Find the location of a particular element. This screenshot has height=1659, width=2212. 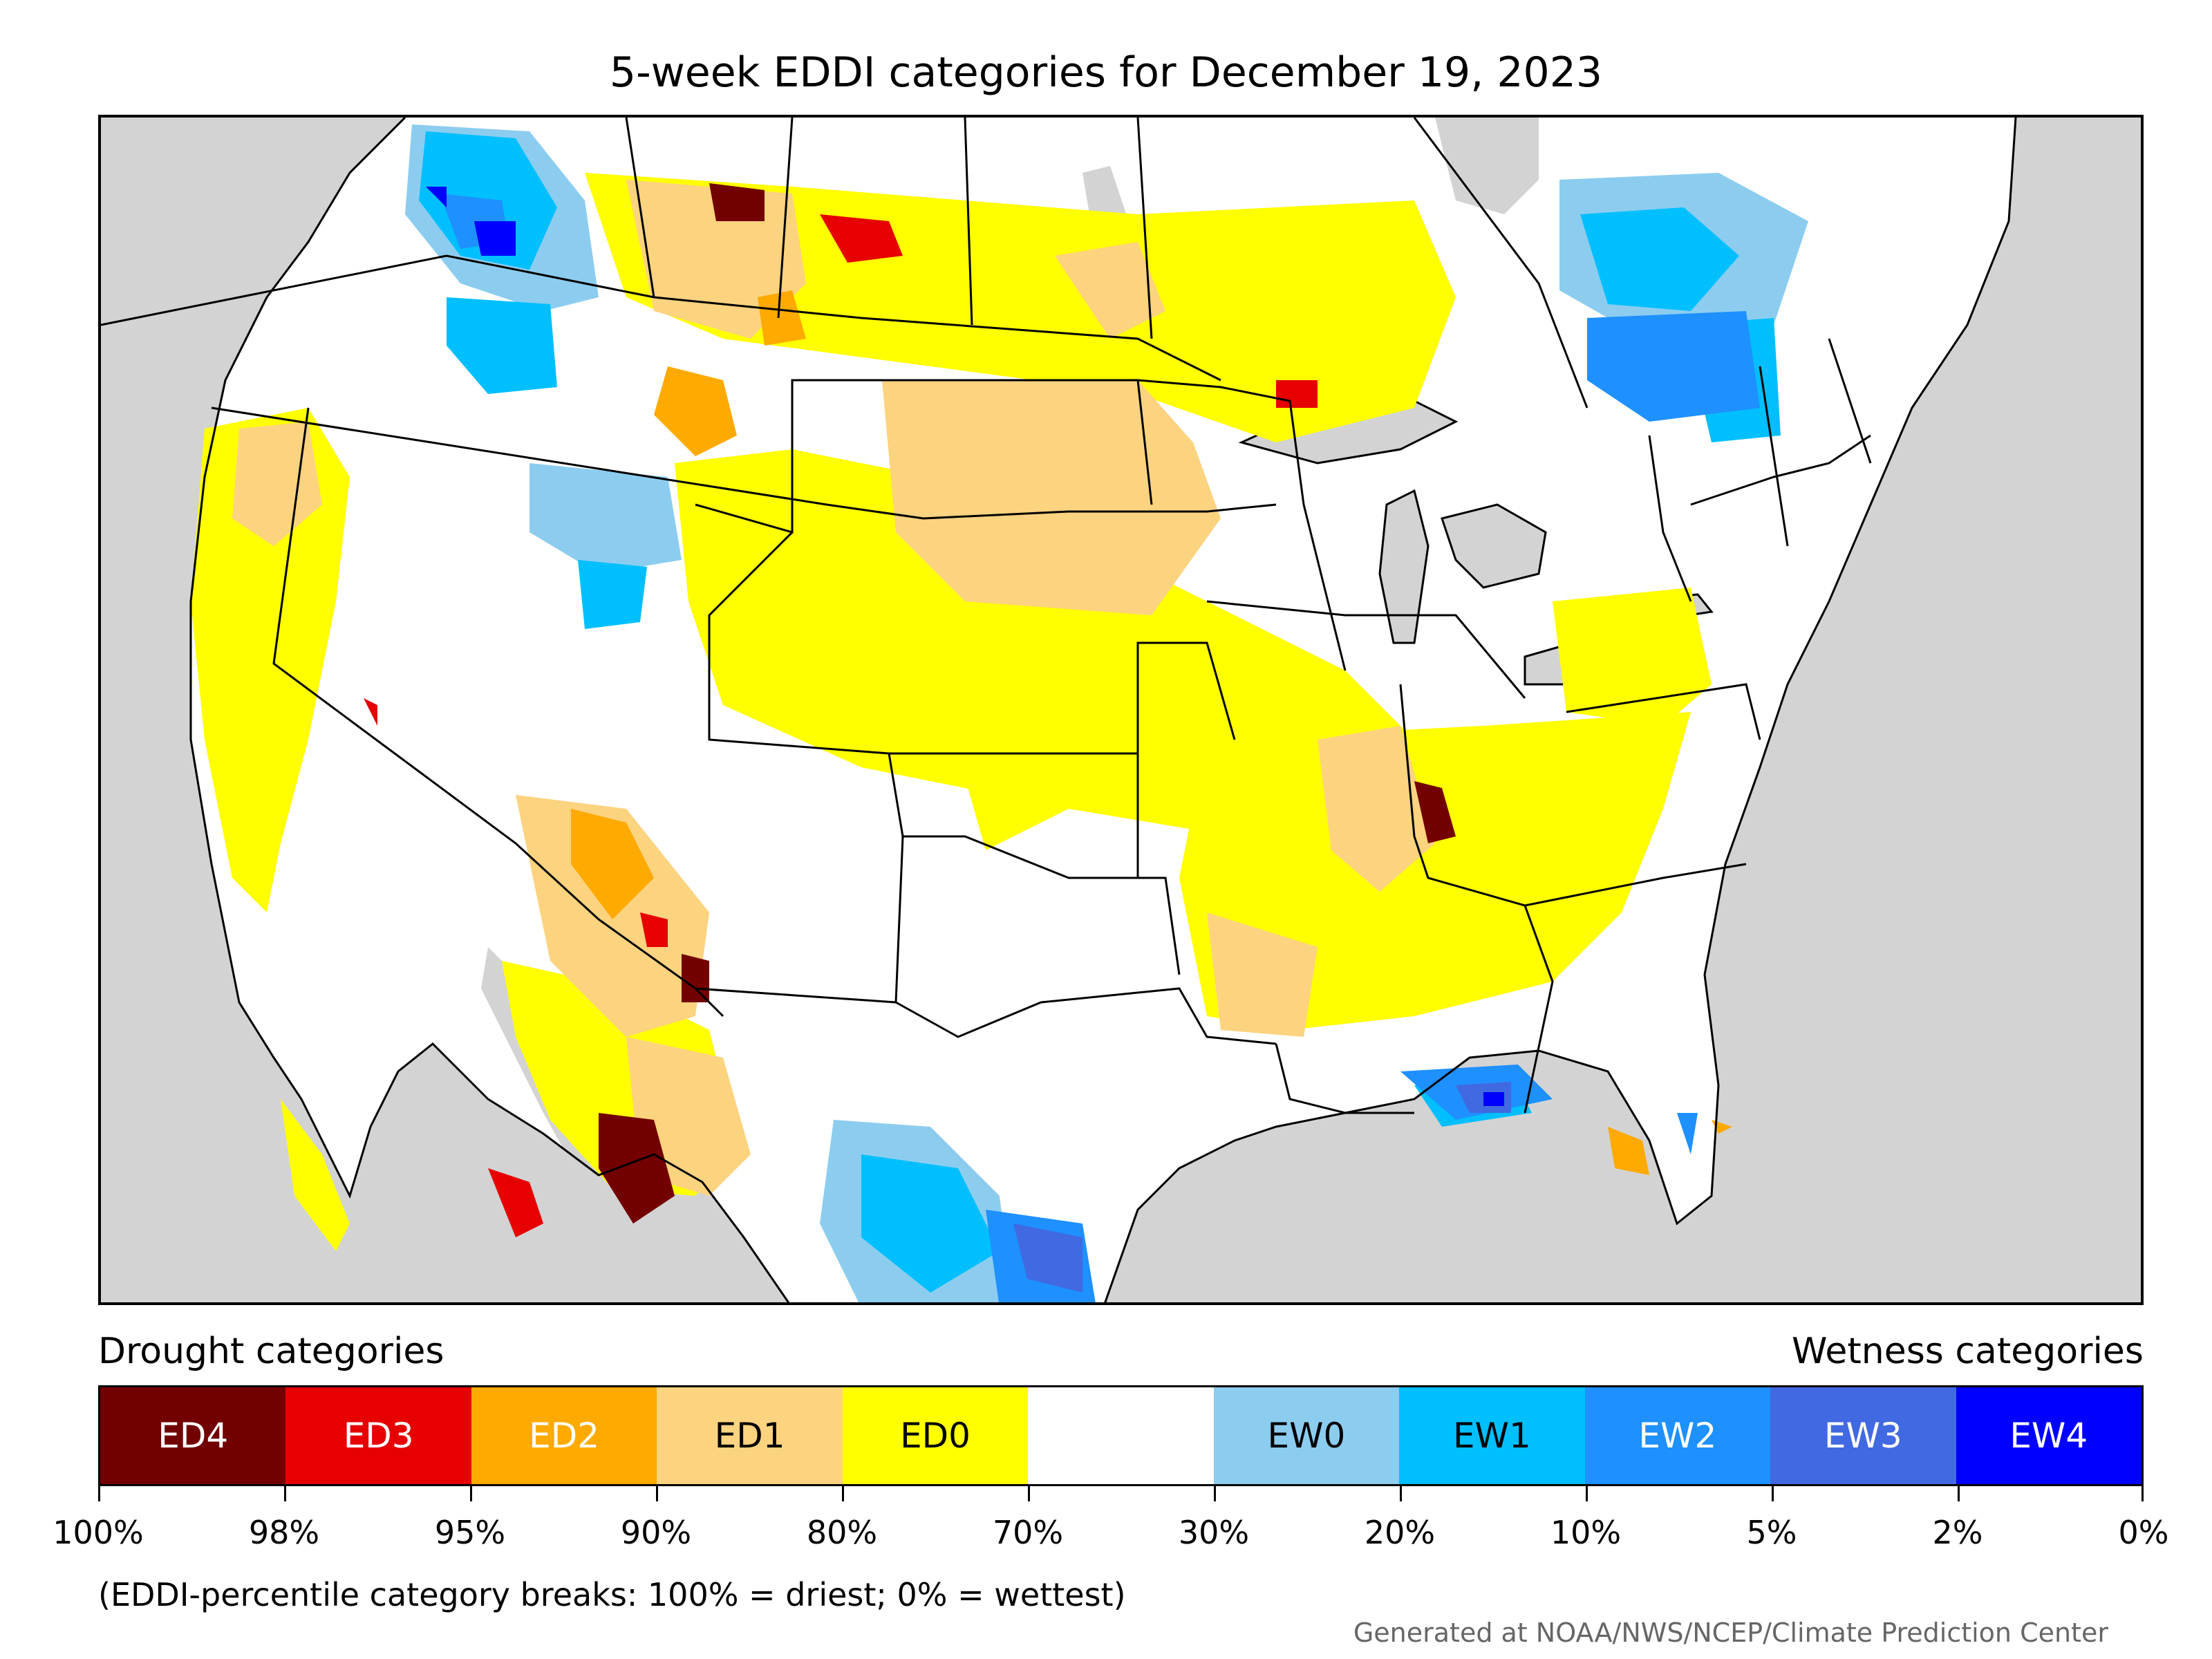

category-cell-ew2: EW2 is located at coordinates (1677, 1436).